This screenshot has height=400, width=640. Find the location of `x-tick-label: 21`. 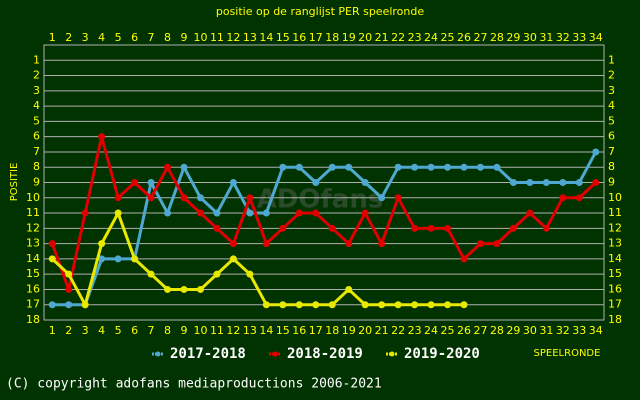

x-tick-label: 21 is located at coordinates (382, 330).